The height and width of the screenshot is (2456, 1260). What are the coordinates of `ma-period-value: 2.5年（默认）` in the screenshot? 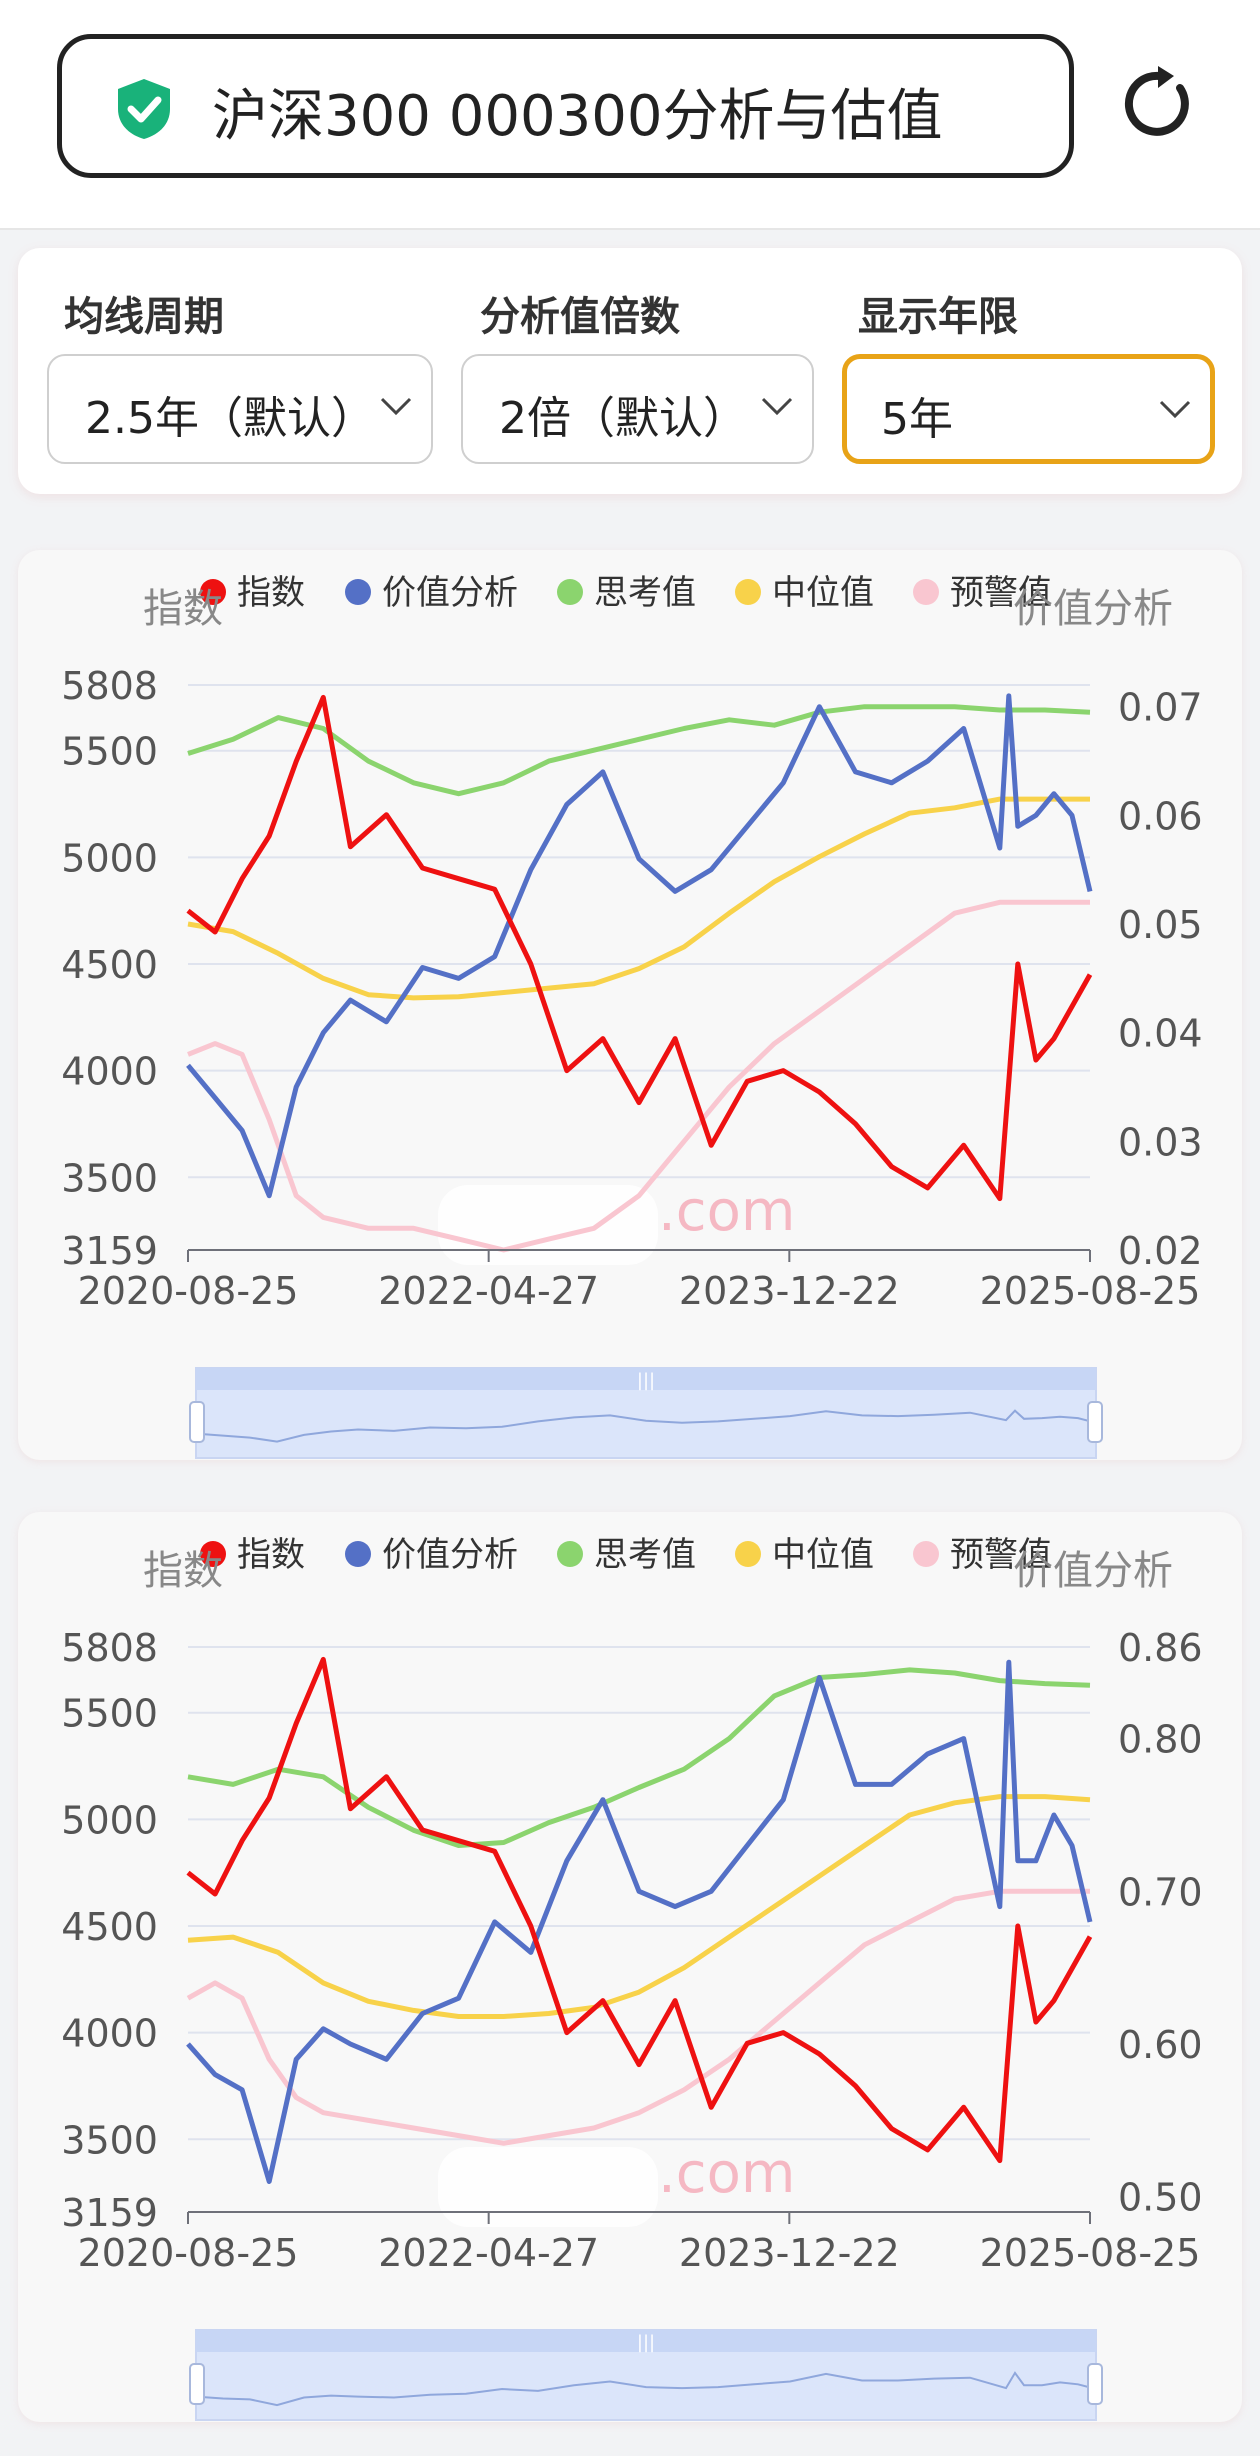 It's located at (230, 418).